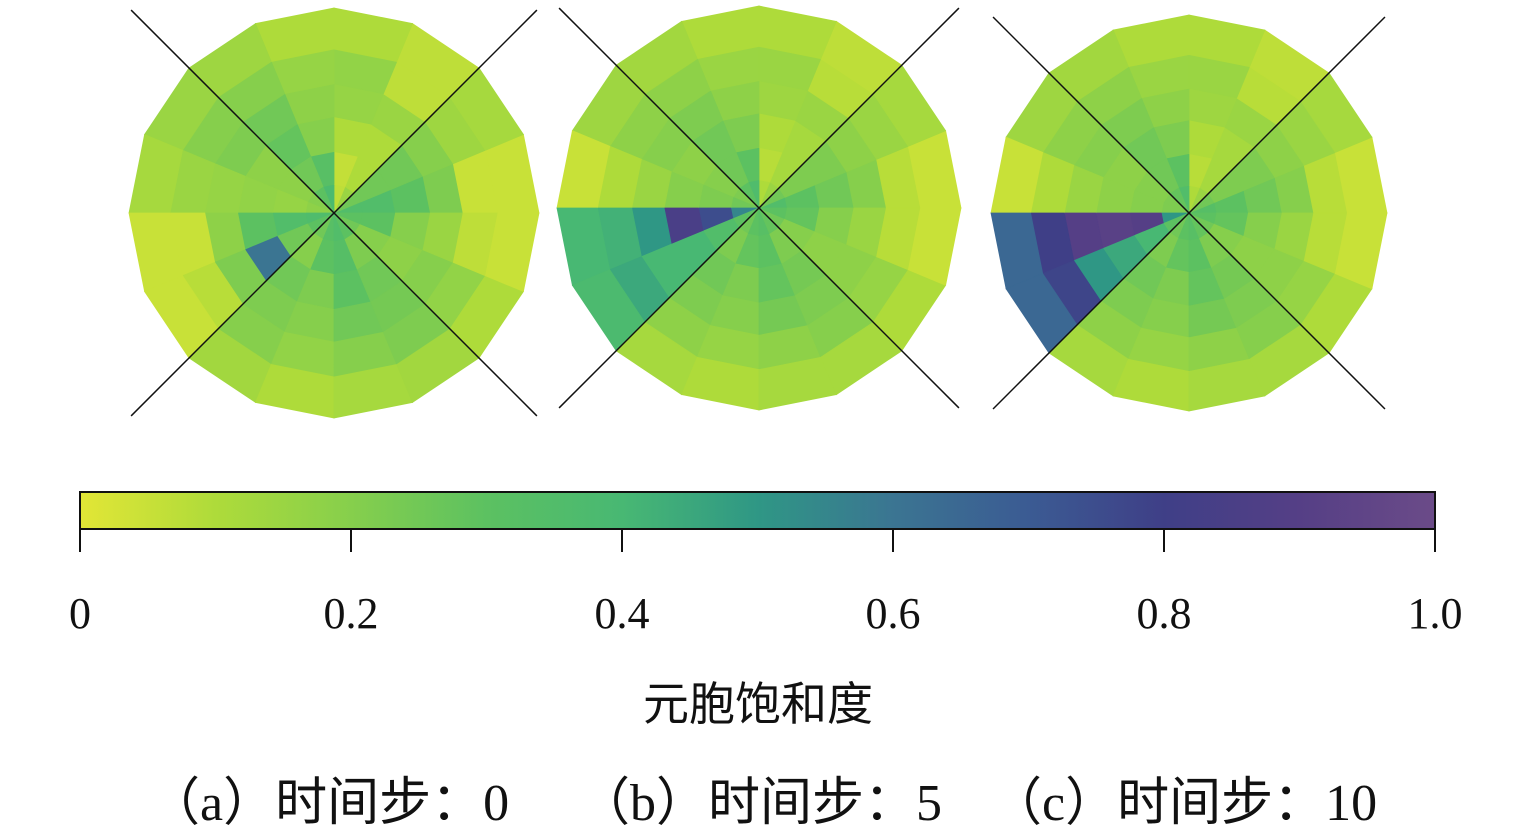 This screenshot has height=835, width=1535. Describe the element at coordinates (757, 510) in the screenshot. I see `colorbar` at that location.